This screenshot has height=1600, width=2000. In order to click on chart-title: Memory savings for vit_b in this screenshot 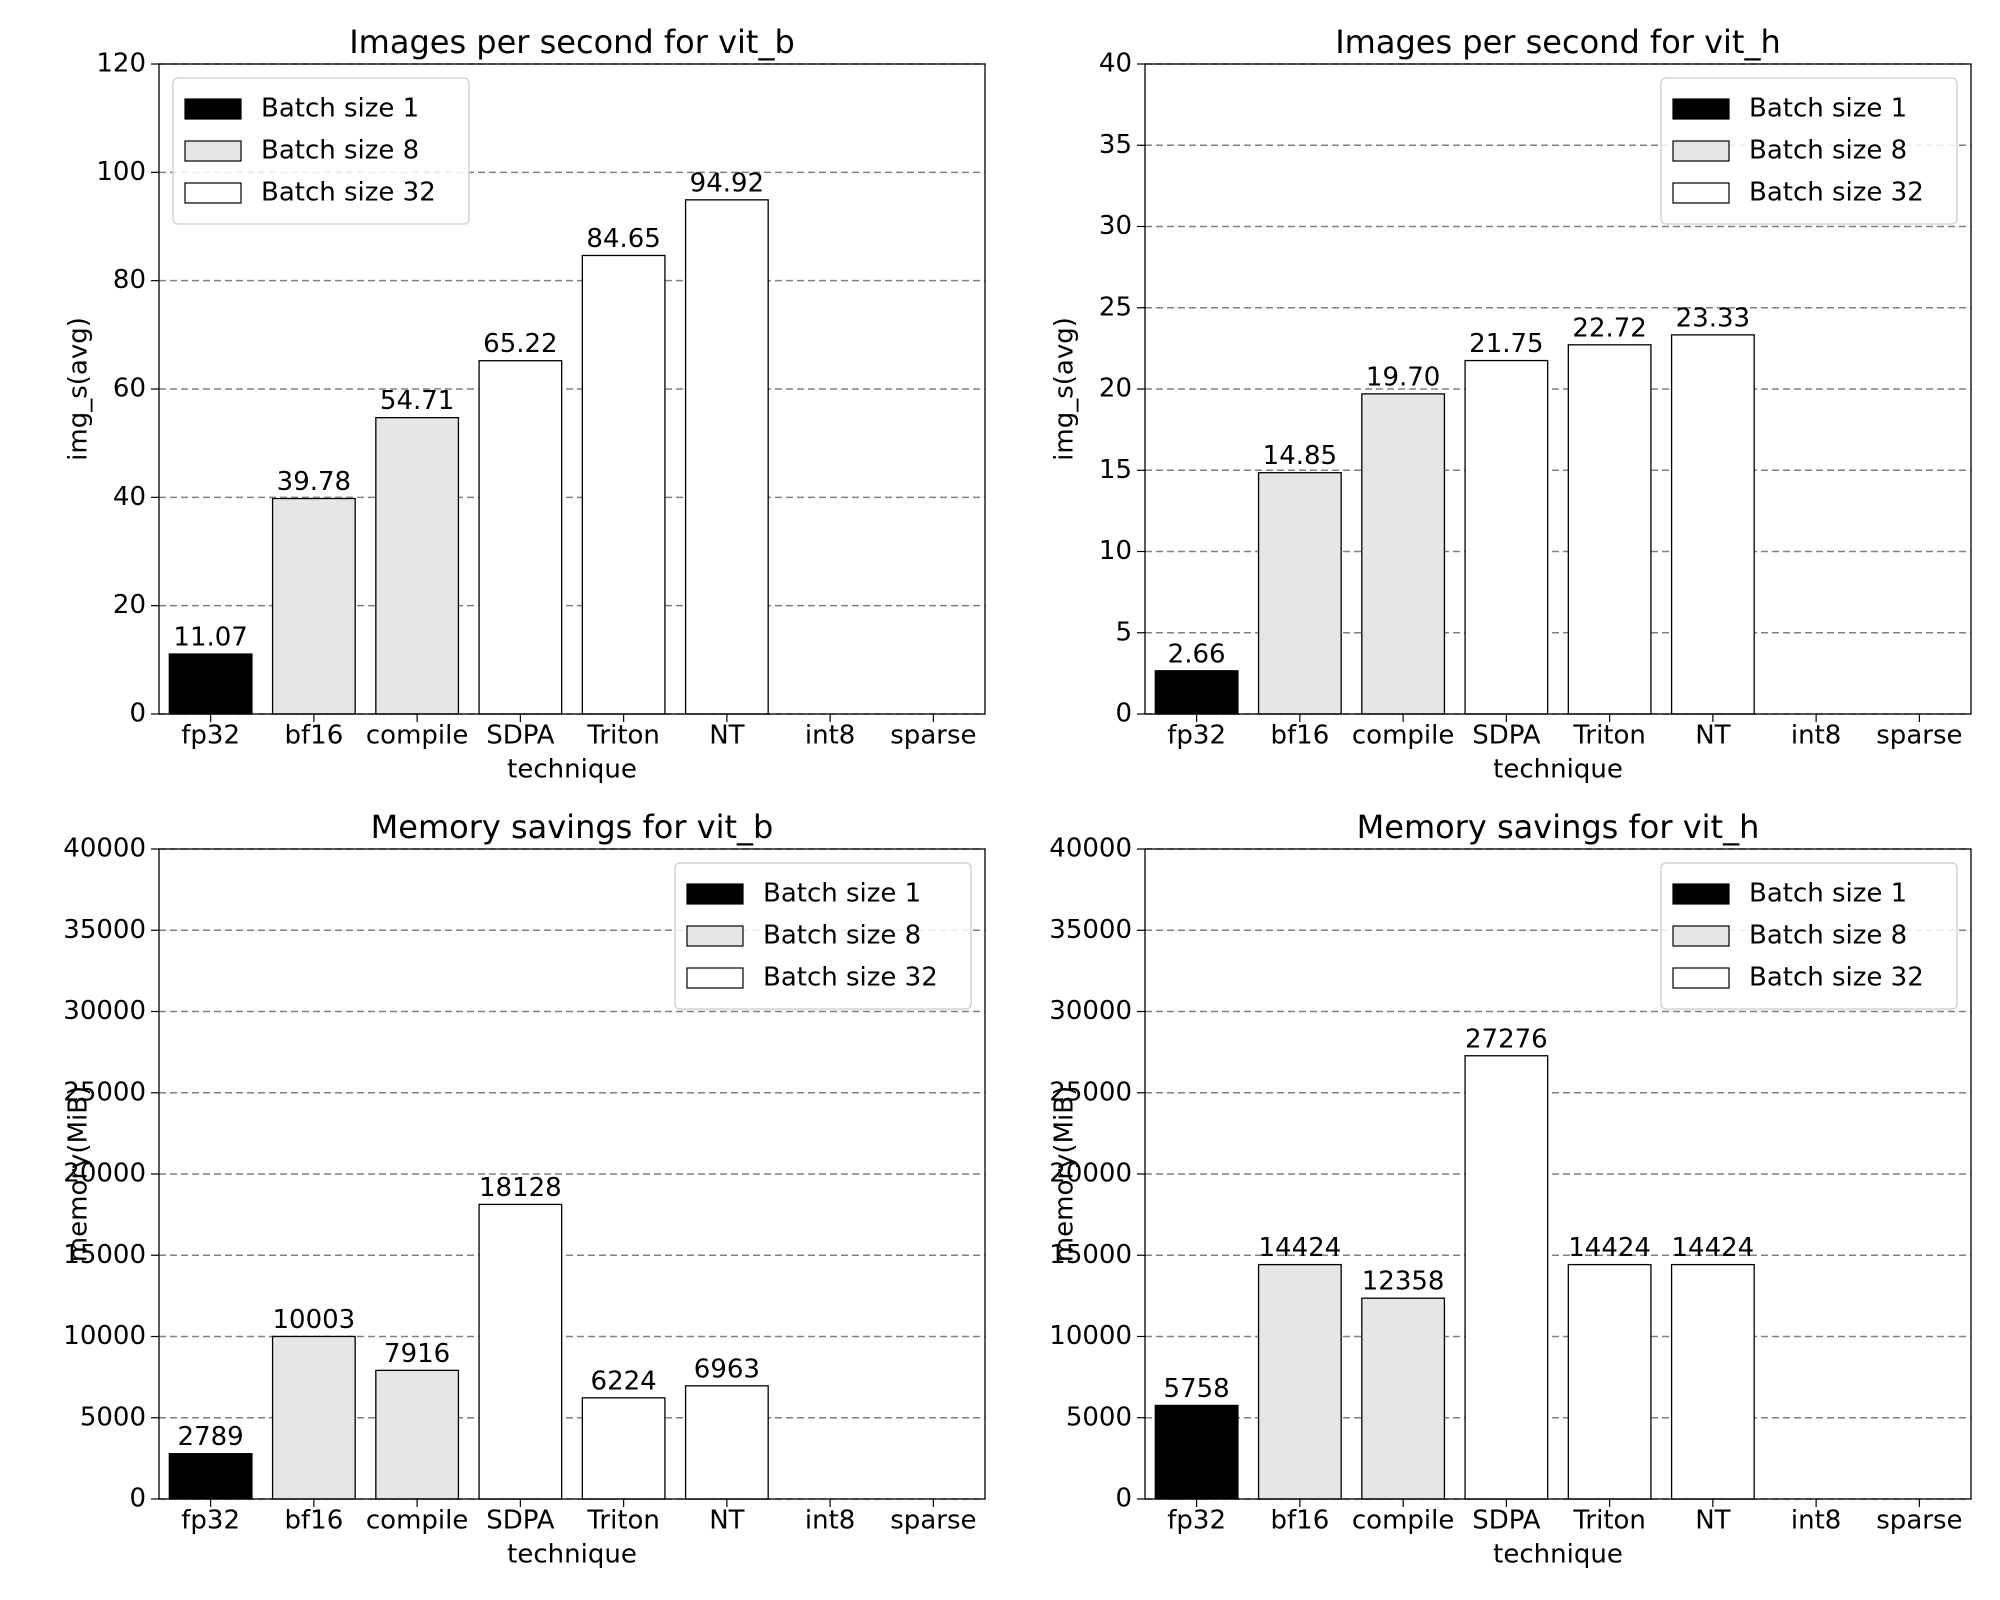, I will do `click(572, 827)`.